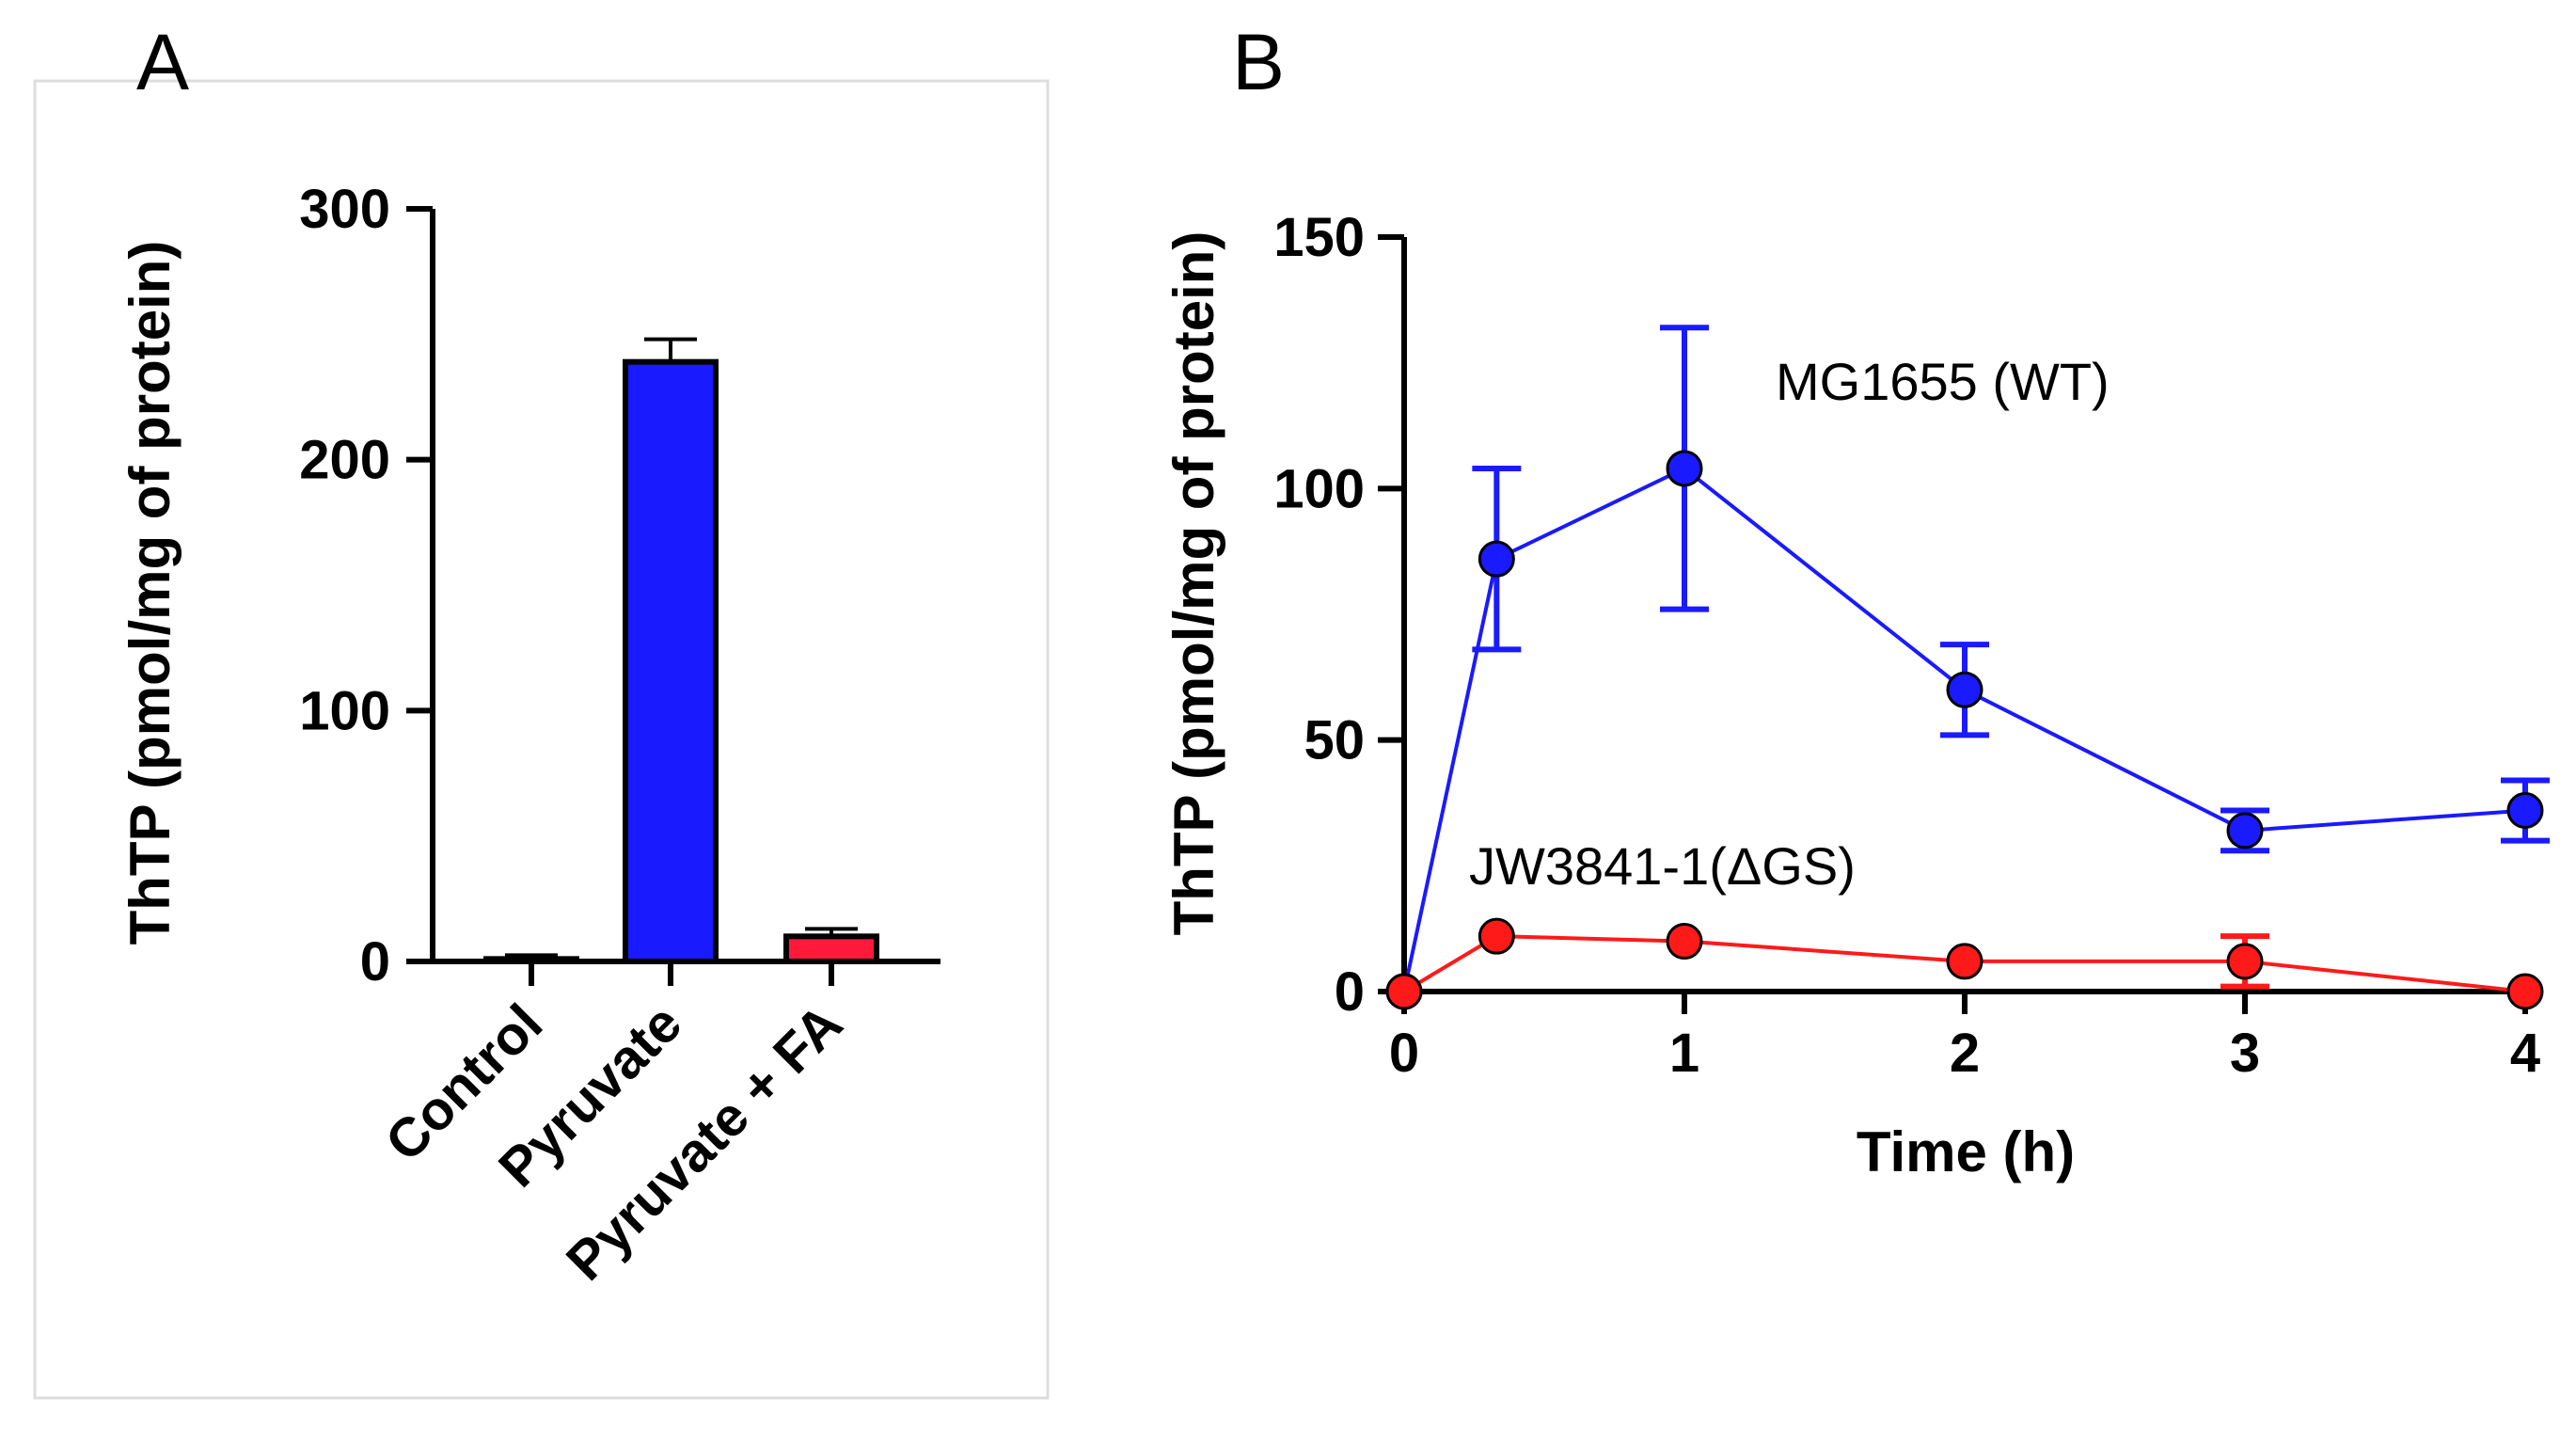 This screenshot has height=1429, width=2576. Describe the element at coordinates (1319, 238) in the screenshot. I see `panel-b-y-tick-label: 150` at that location.